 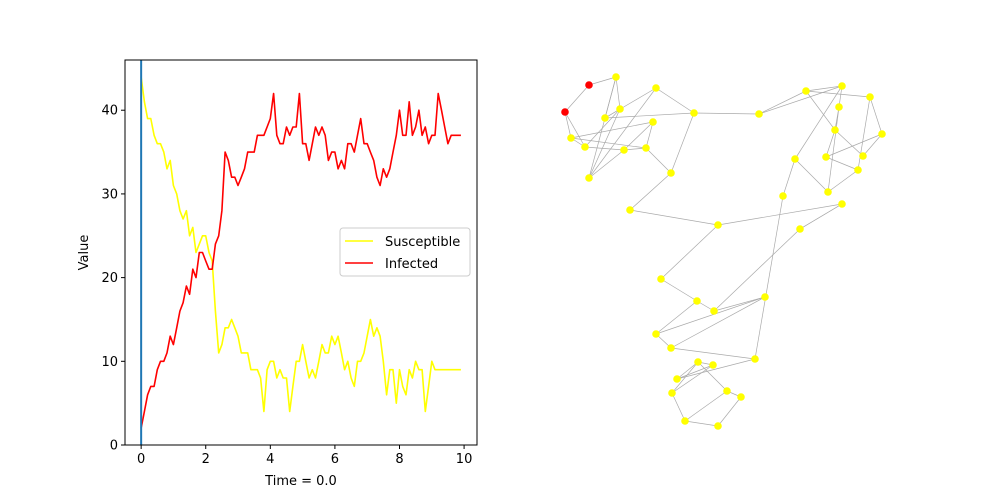 I want to click on x-tick-label: 4, so click(x=270, y=459).